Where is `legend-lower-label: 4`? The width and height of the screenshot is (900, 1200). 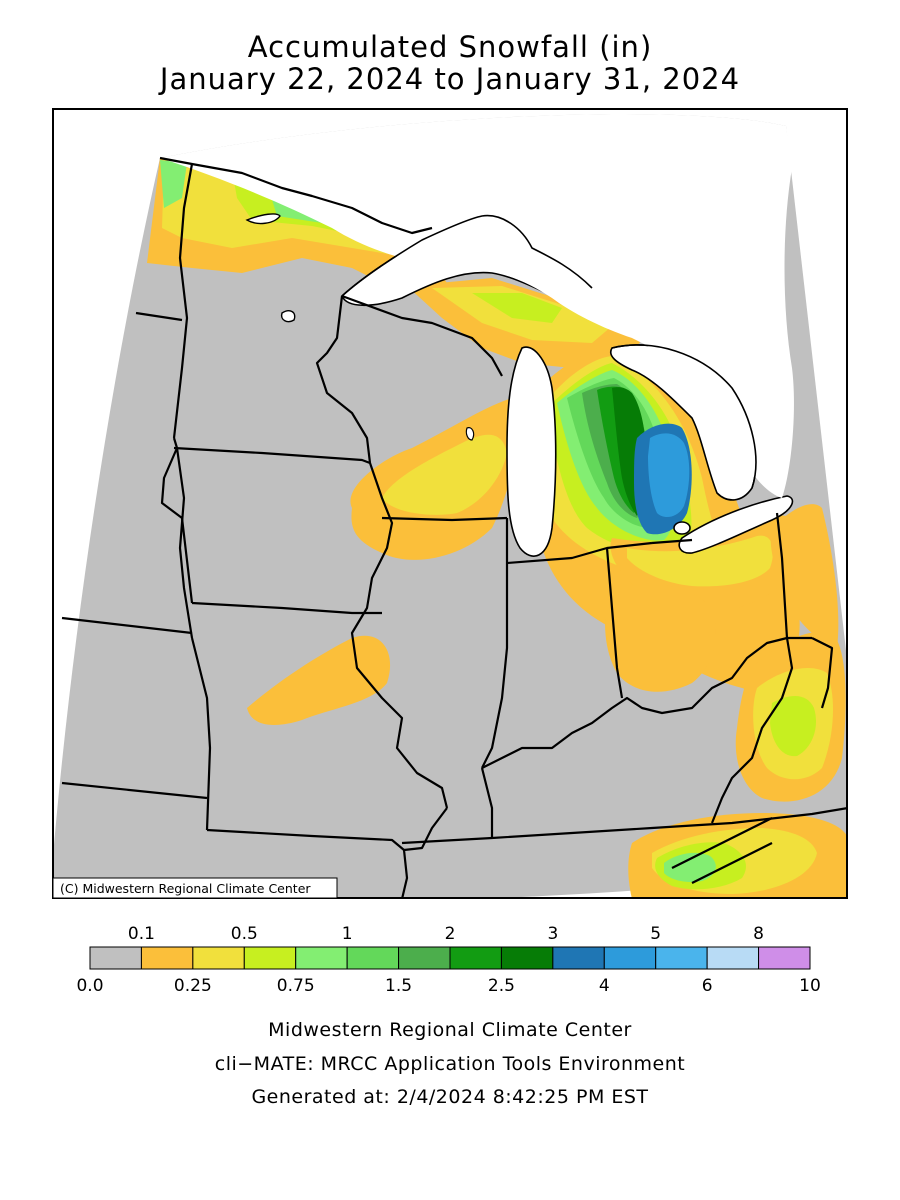 legend-lower-label: 4 is located at coordinates (604, 986).